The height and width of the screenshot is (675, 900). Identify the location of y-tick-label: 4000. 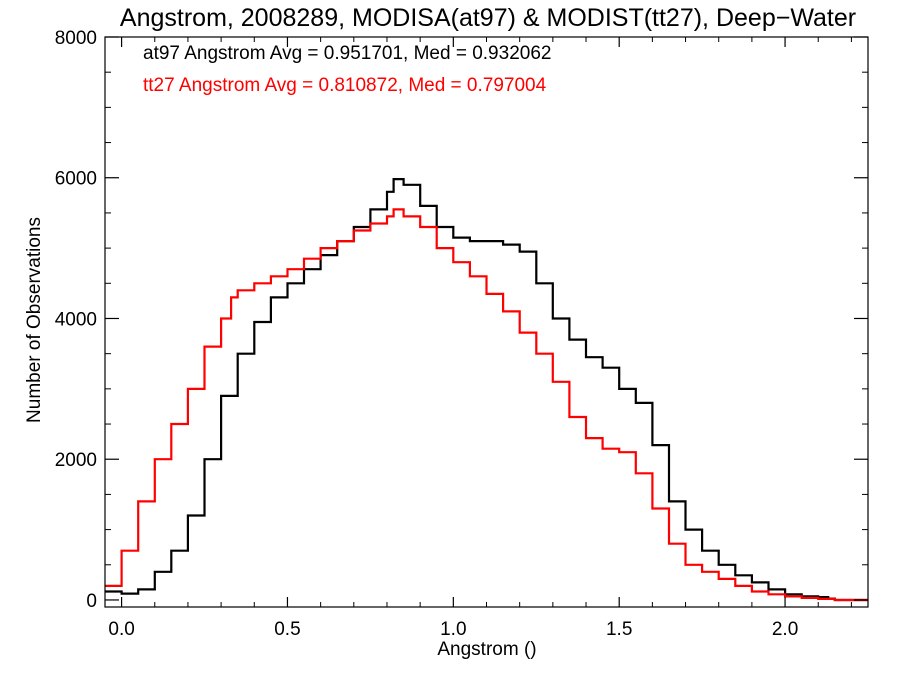
(76, 319).